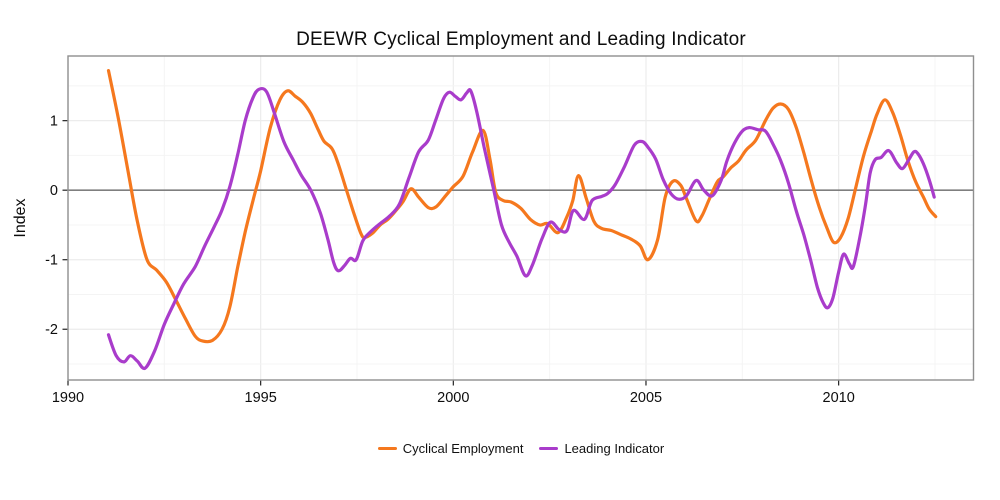  I want to click on legend-item-cyclical-employment: Cyclical Employment, so click(450, 448).